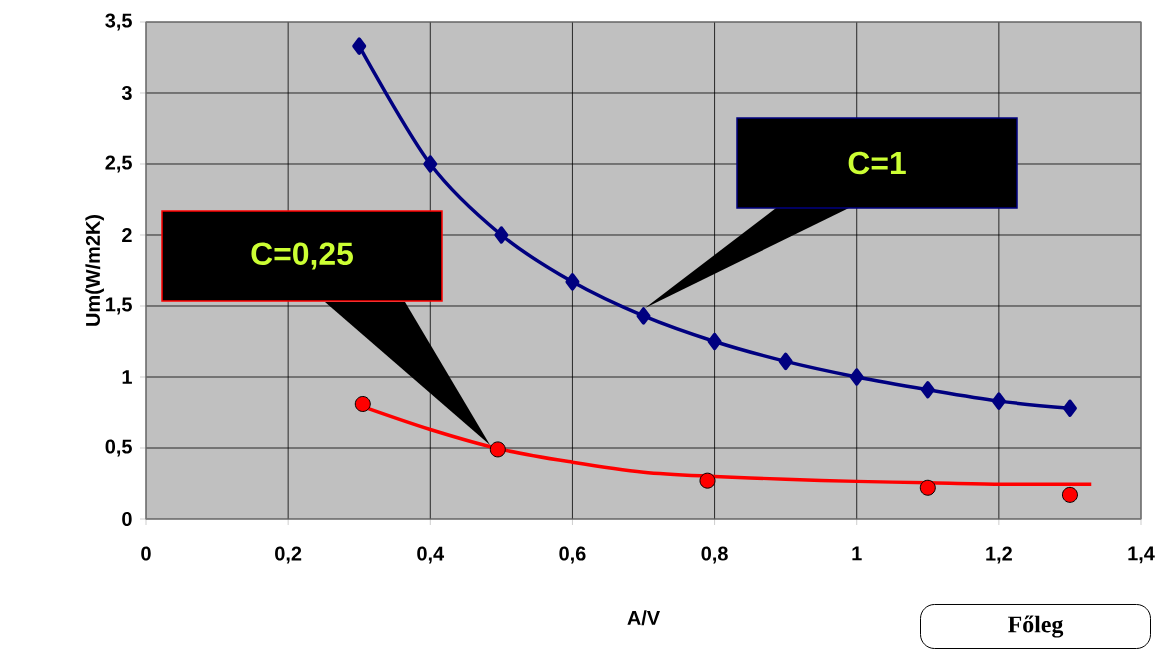 This screenshot has width=1161, height=650. I want to click on x-tick-label: 0,8, so click(714, 555).